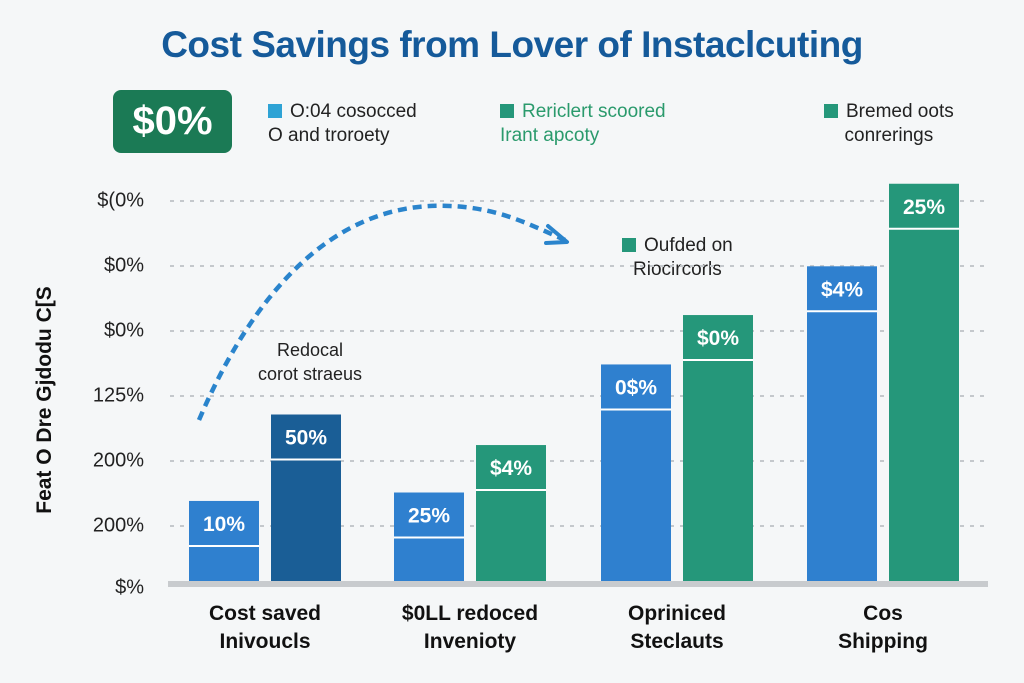 The image size is (1024, 683). What do you see at coordinates (677, 269) in the screenshot?
I see `legend-label: Riocircorls` at bounding box center [677, 269].